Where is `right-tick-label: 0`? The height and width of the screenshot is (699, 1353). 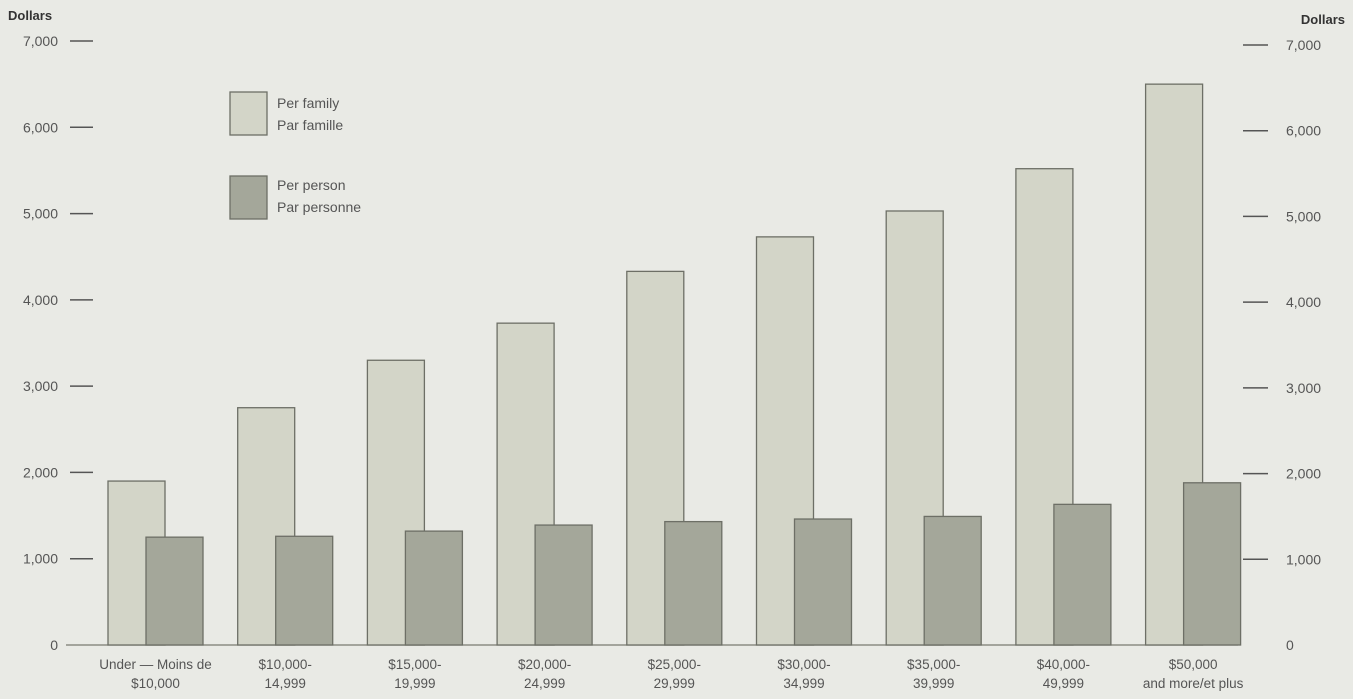 right-tick-label: 0 is located at coordinates (1290, 645).